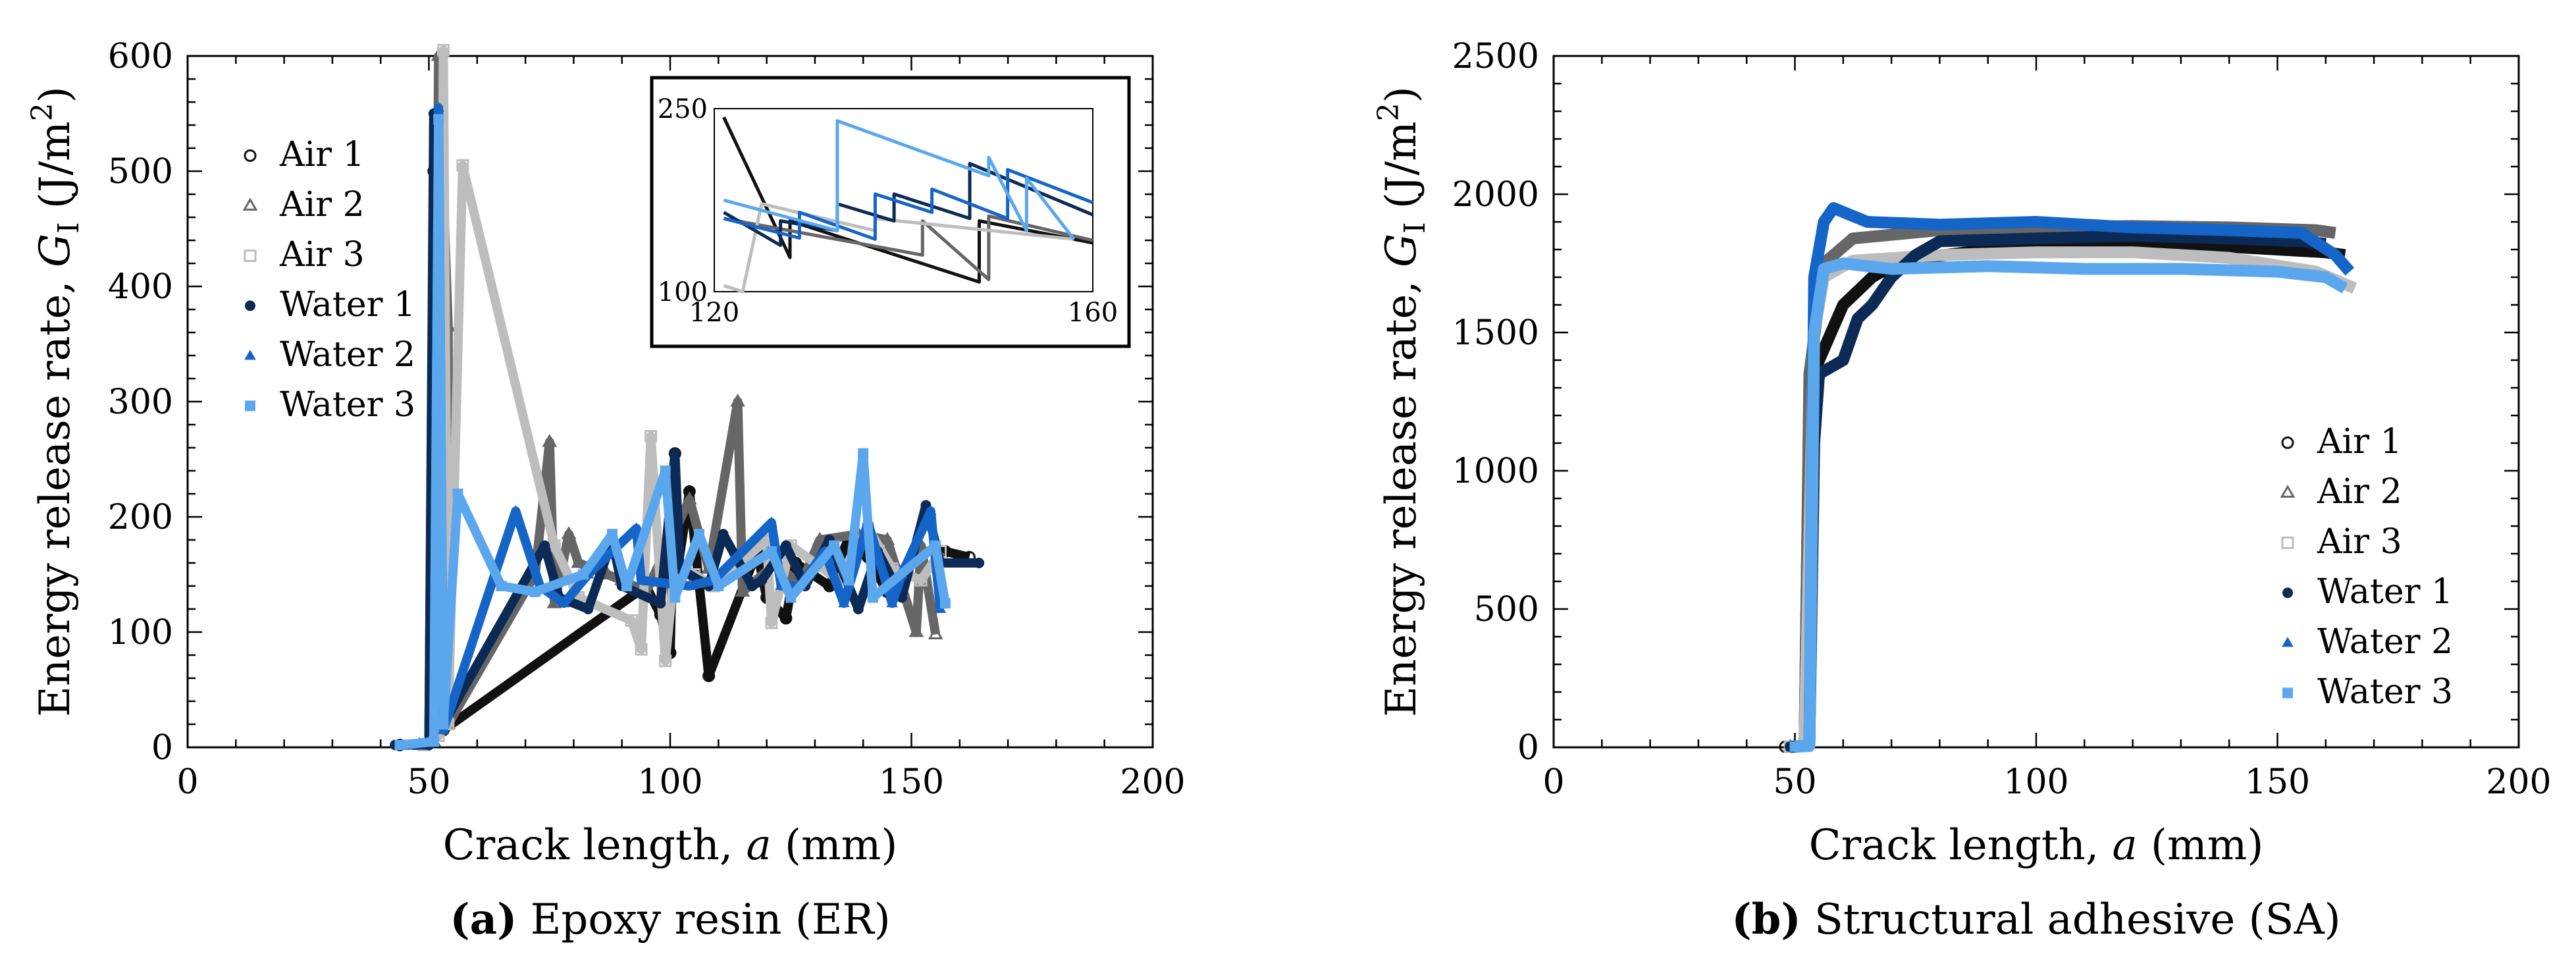 The width and height of the screenshot is (2576, 958). Describe the element at coordinates (670, 846) in the screenshot. I see `x-axis-label-a: Crack length, a (mm)` at that location.